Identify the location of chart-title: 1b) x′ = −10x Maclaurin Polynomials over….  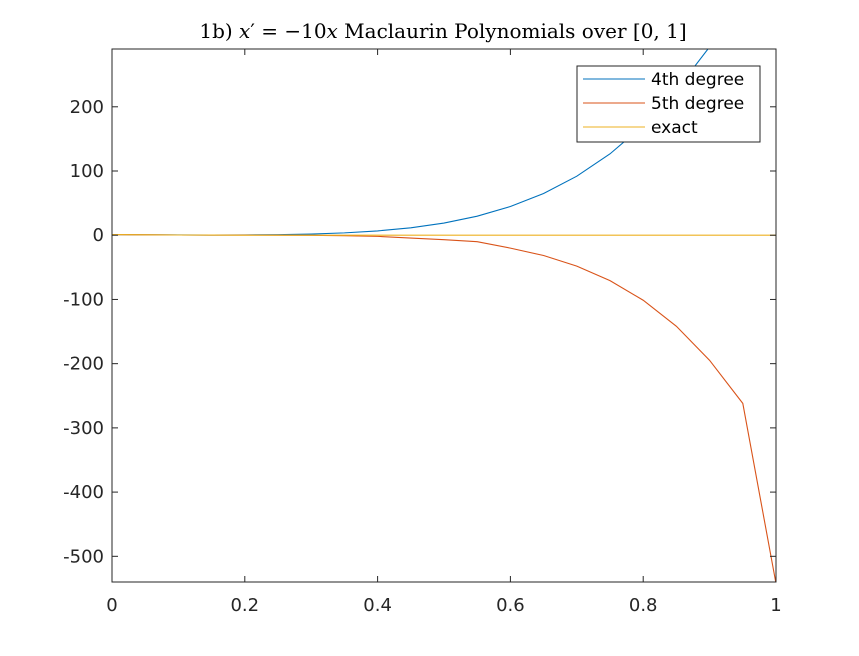
(442, 31).